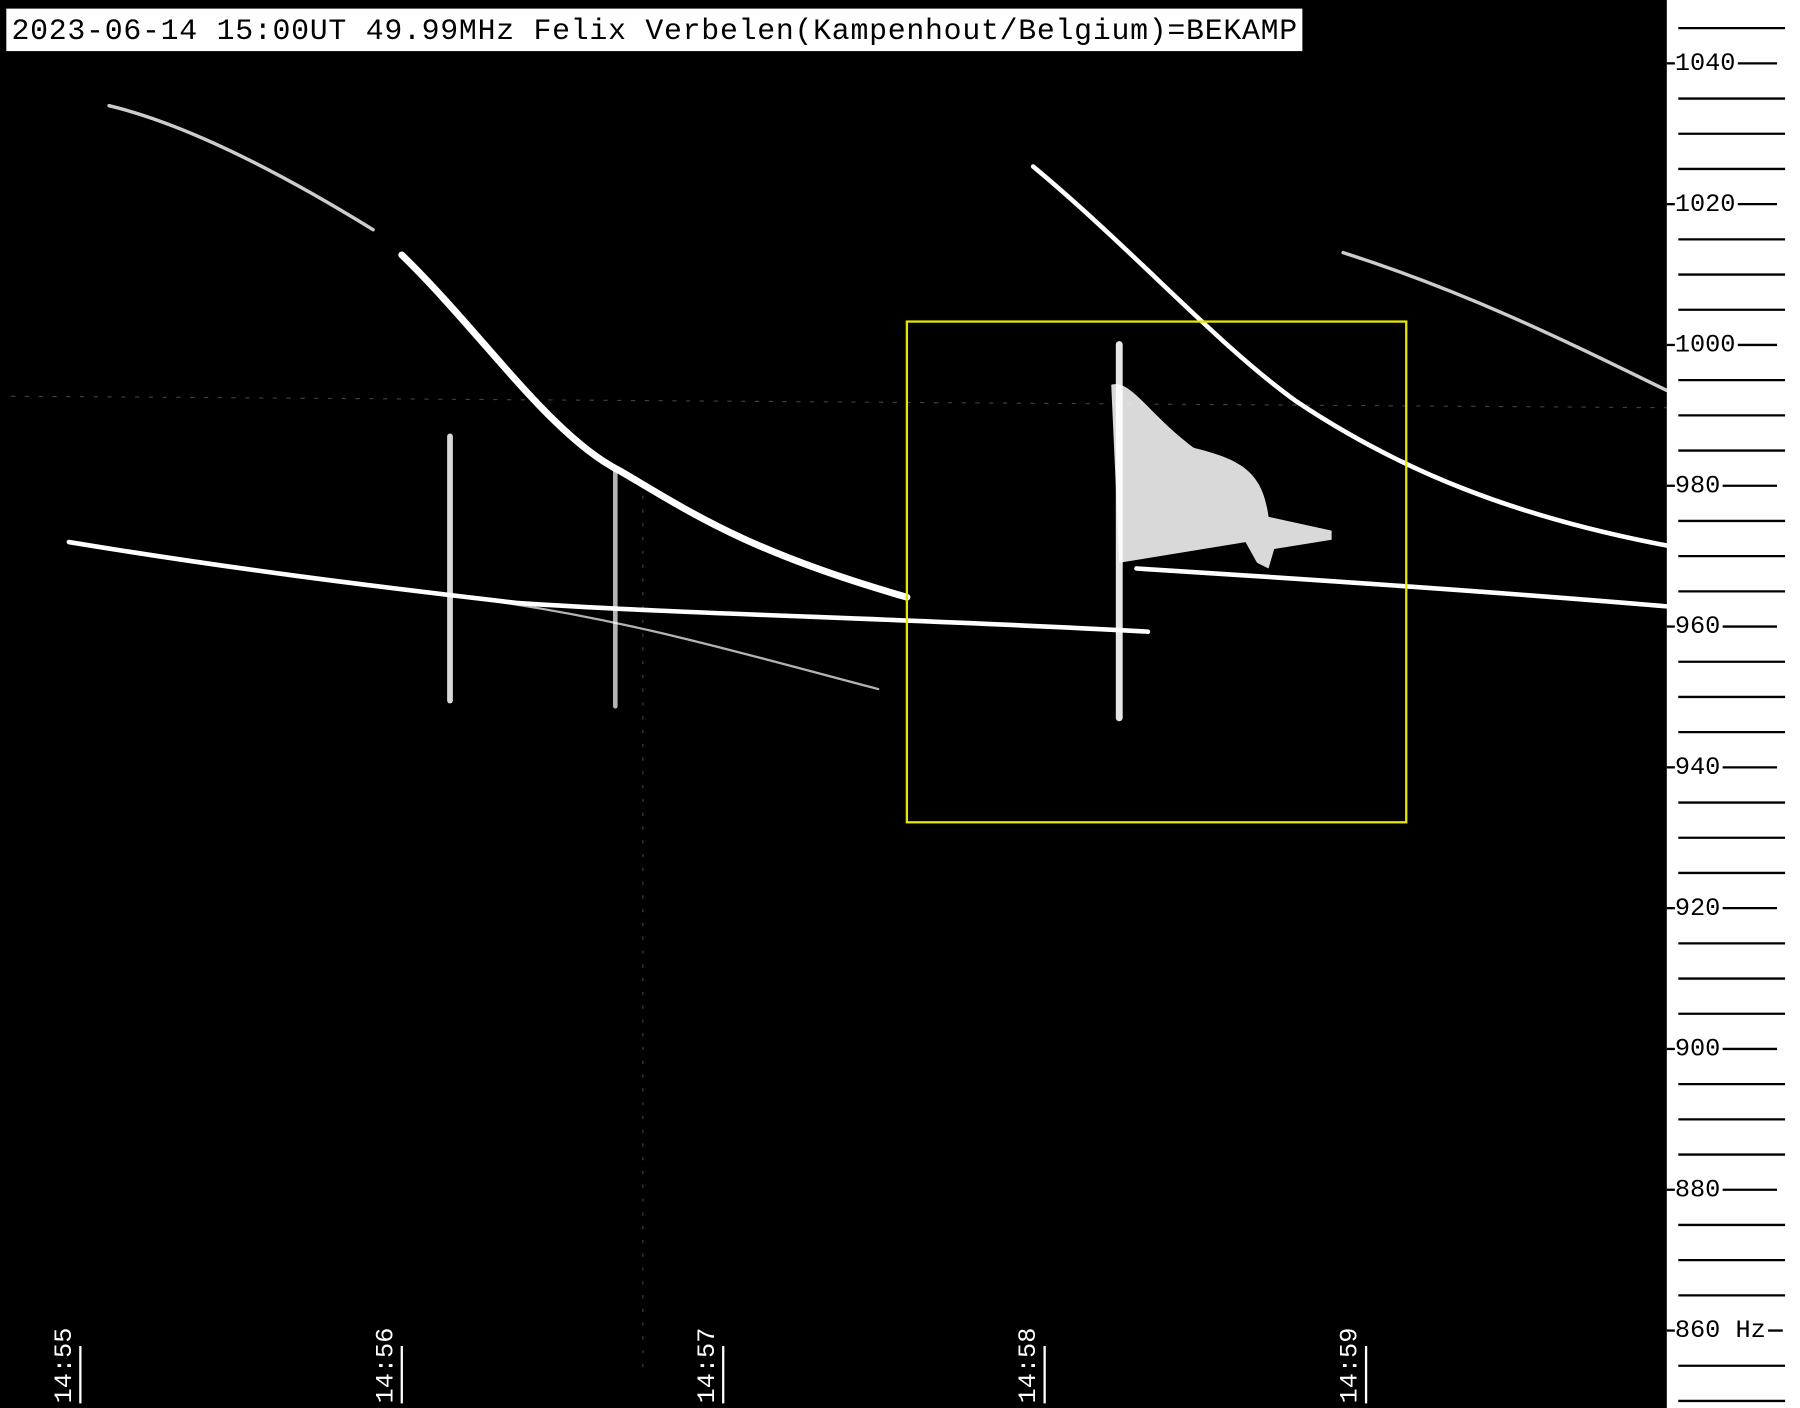 The image size is (1800, 1408). What do you see at coordinates (1705, 63) in the screenshot?
I see `y-tick-label: 1040` at bounding box center [1705, 63].